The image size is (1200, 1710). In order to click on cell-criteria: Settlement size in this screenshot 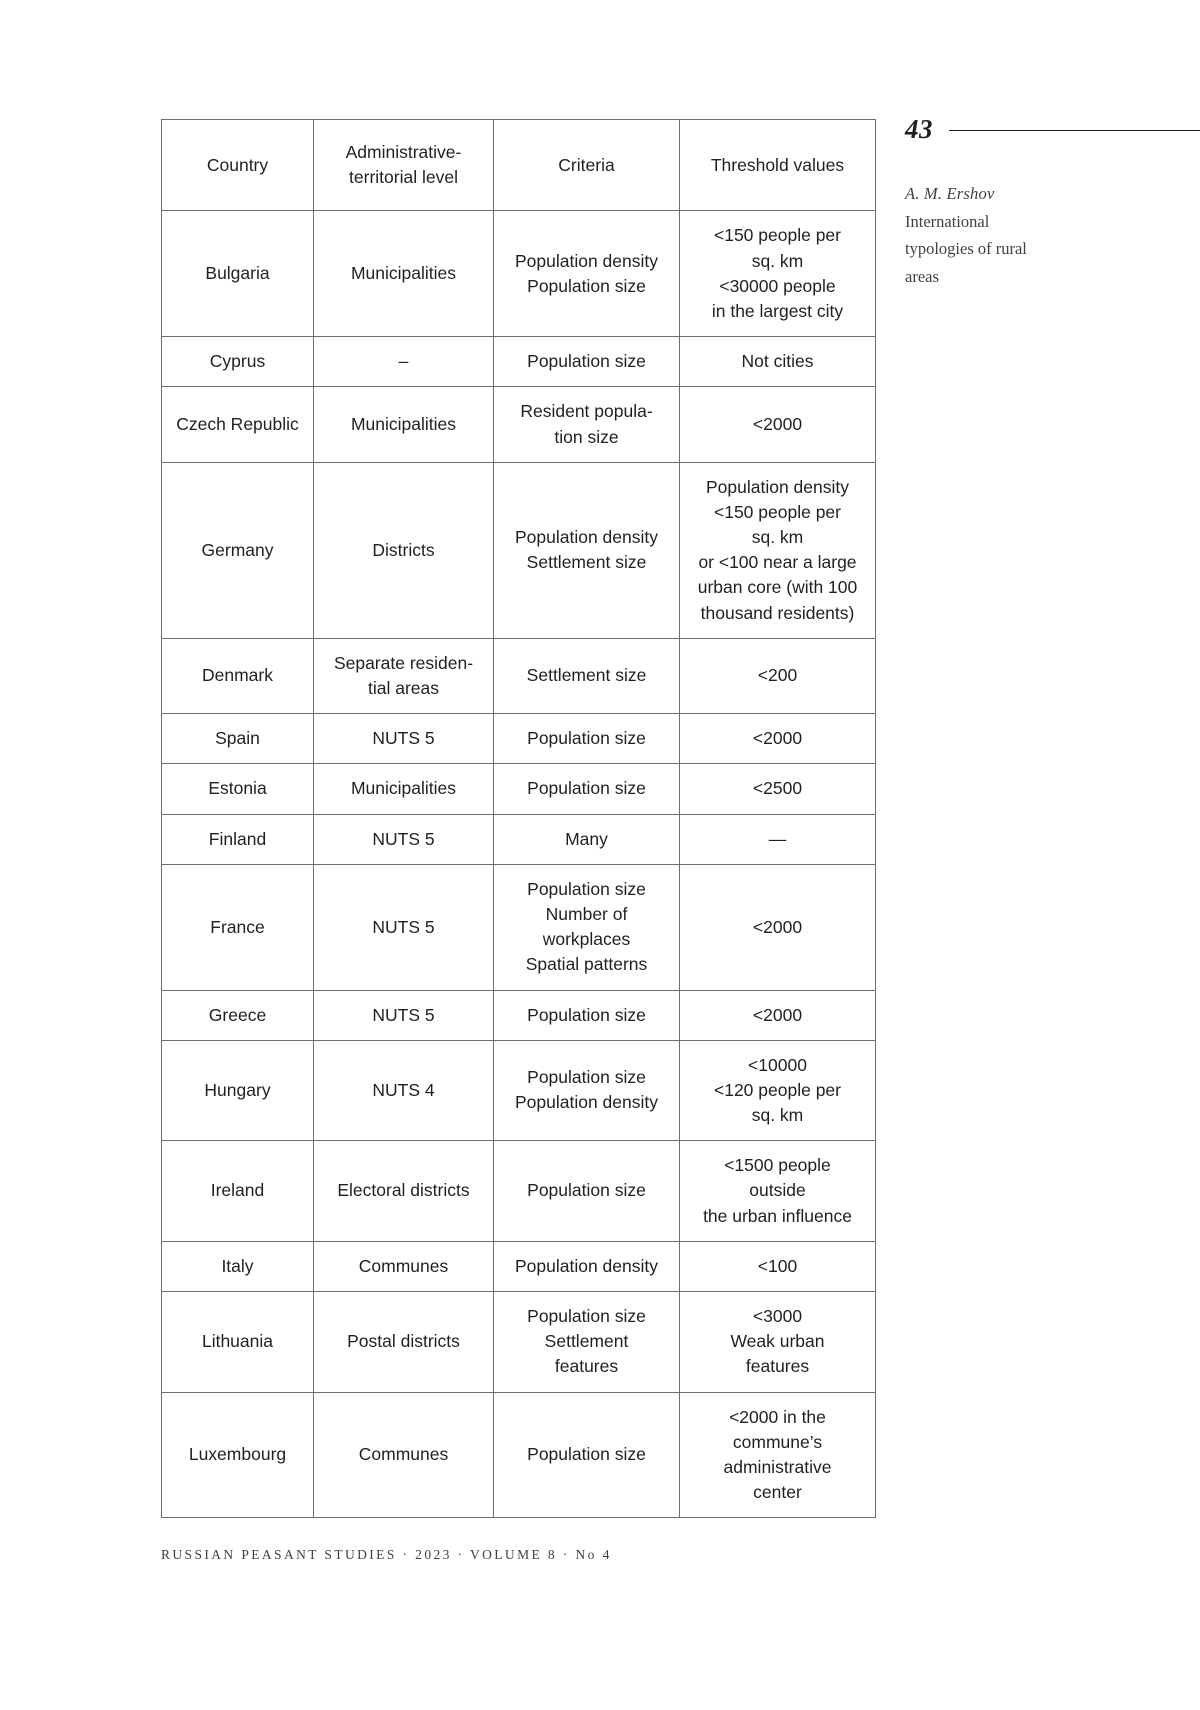, I will do `click(586, 676)`.